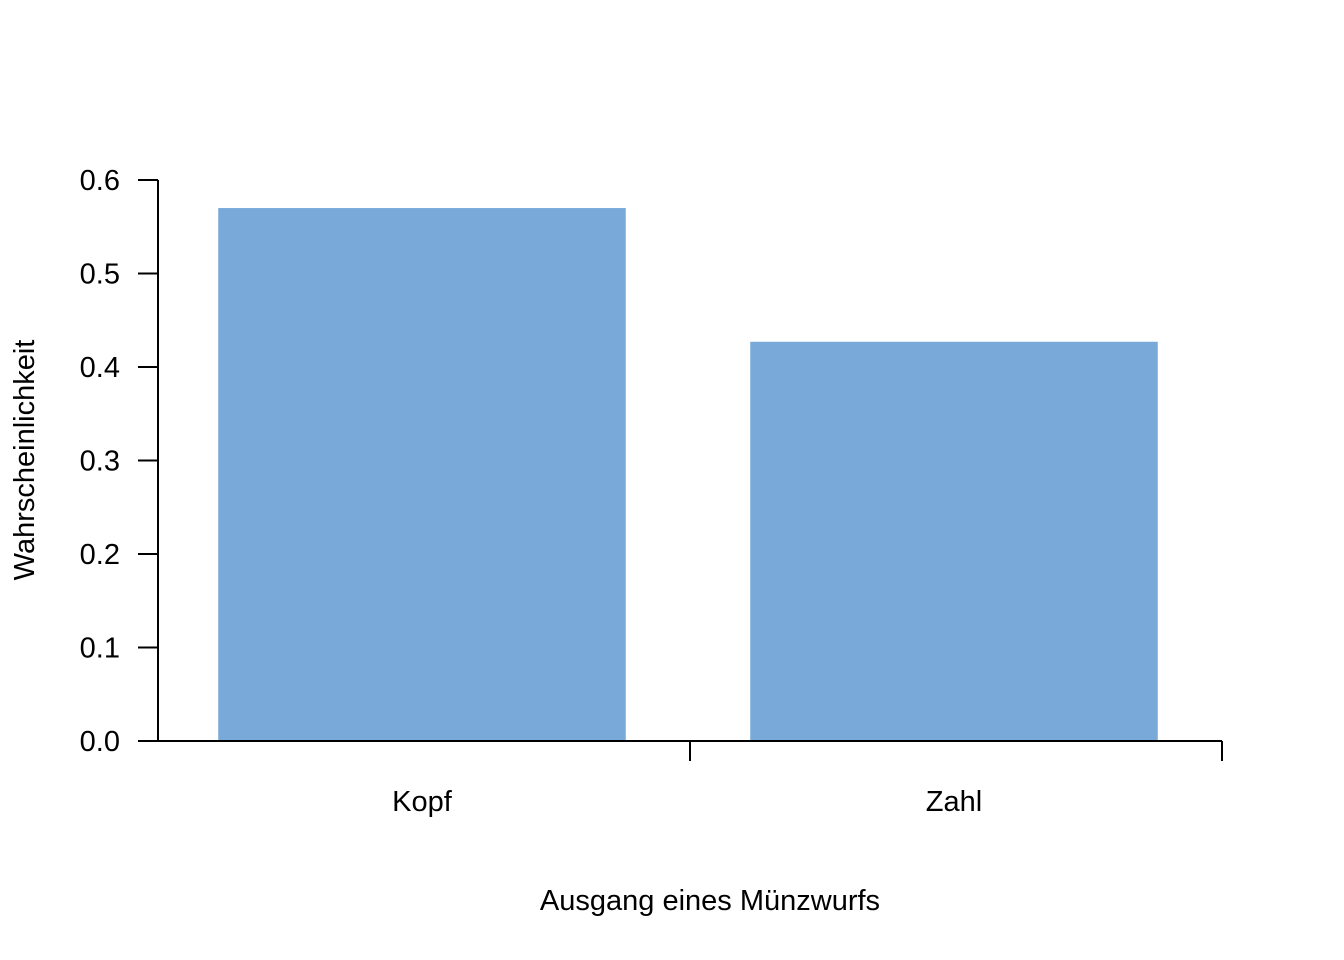 This screenshot has height=960, width=1344. Describe the element at coordinates (25, 460) in the screenshot. I see `y-axis-title: Wahrscheinlichkeit` at that location.